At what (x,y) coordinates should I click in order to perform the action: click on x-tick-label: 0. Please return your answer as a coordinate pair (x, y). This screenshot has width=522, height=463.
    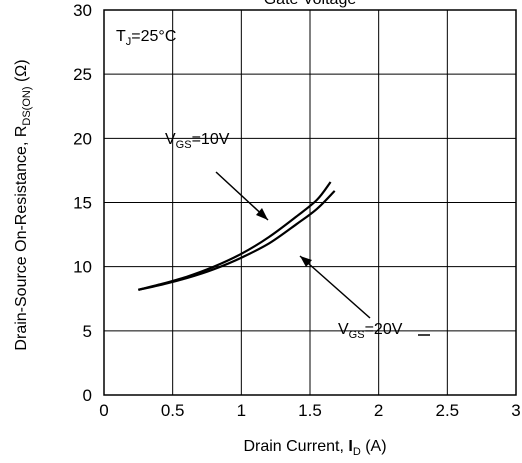
    Looking at the image, I should click on (103, 410).